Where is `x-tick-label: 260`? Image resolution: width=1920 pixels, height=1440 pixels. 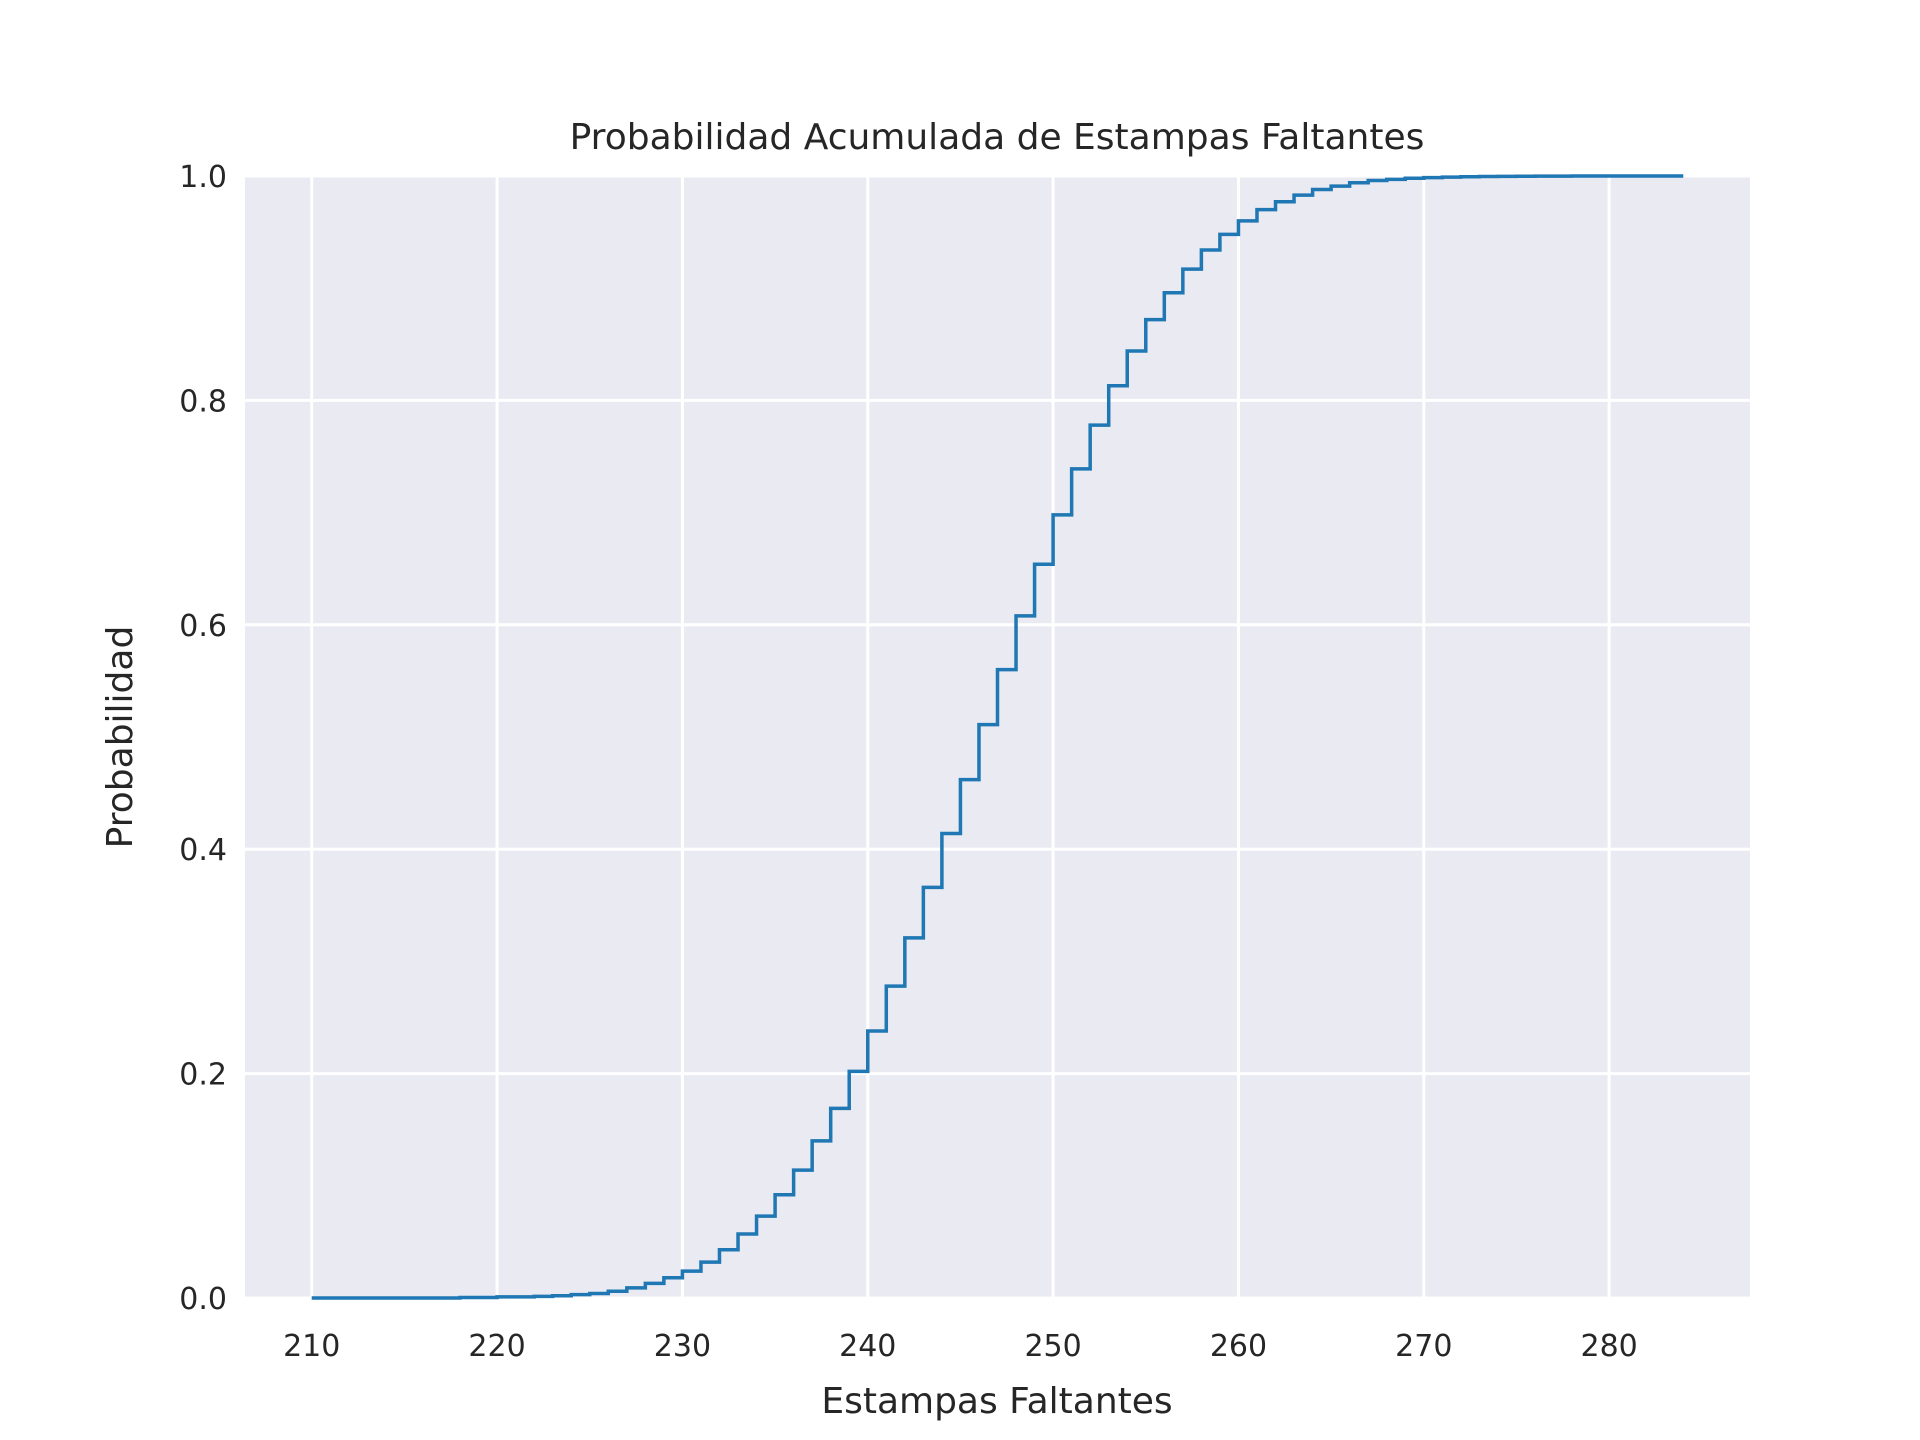
x-tick-label: 260 is located at coordinates (1238, 1346).